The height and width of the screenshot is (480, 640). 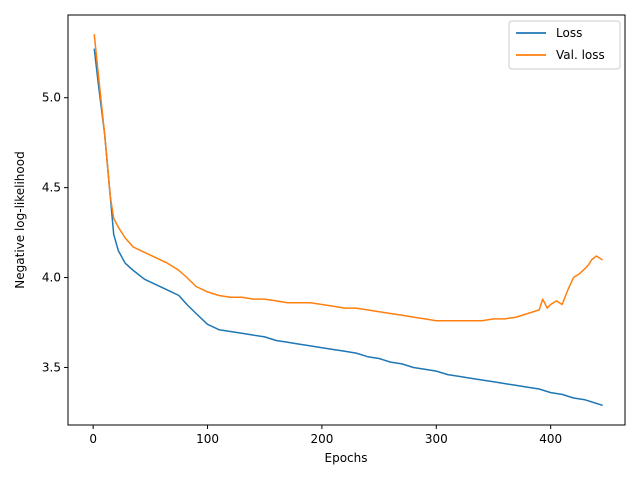 I want to click on y-tick-label: 4.0, so click(x=51, y=278).